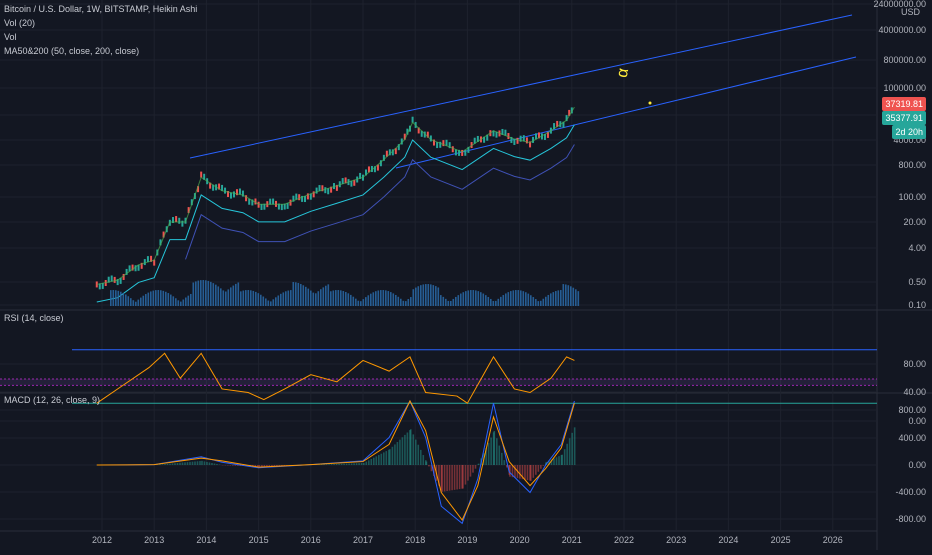 This screenshot has height=555, width=932. I want to click on time-tick-label: 2018, so click(415, 540).